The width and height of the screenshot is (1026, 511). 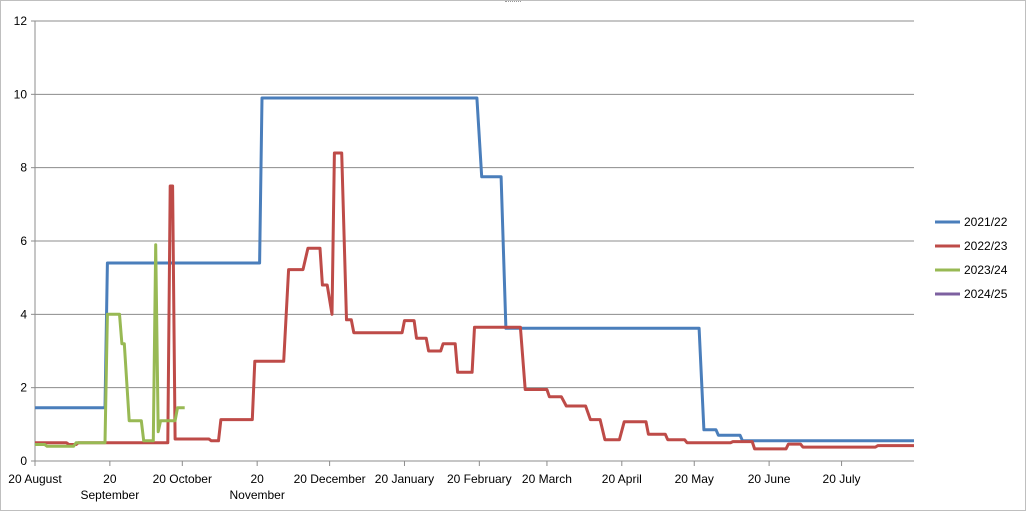 I want to click on x-tick-label: 20 July, so click(x=842, y=479).